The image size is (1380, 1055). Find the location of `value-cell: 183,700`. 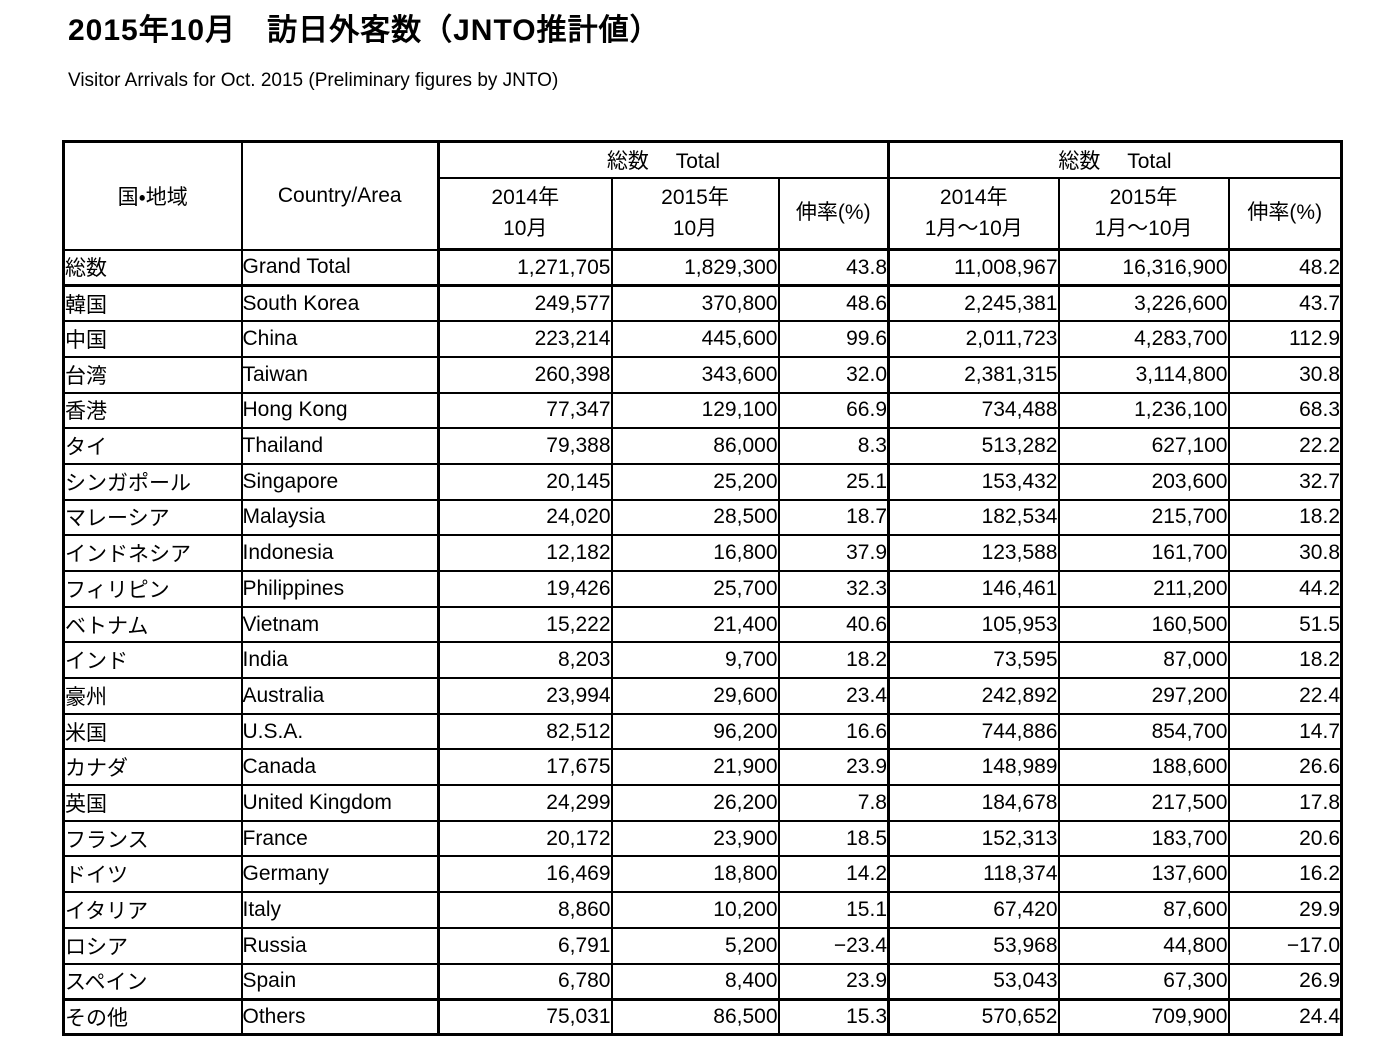

value-cell: 183,700 is located at coordinates (1143, 838).